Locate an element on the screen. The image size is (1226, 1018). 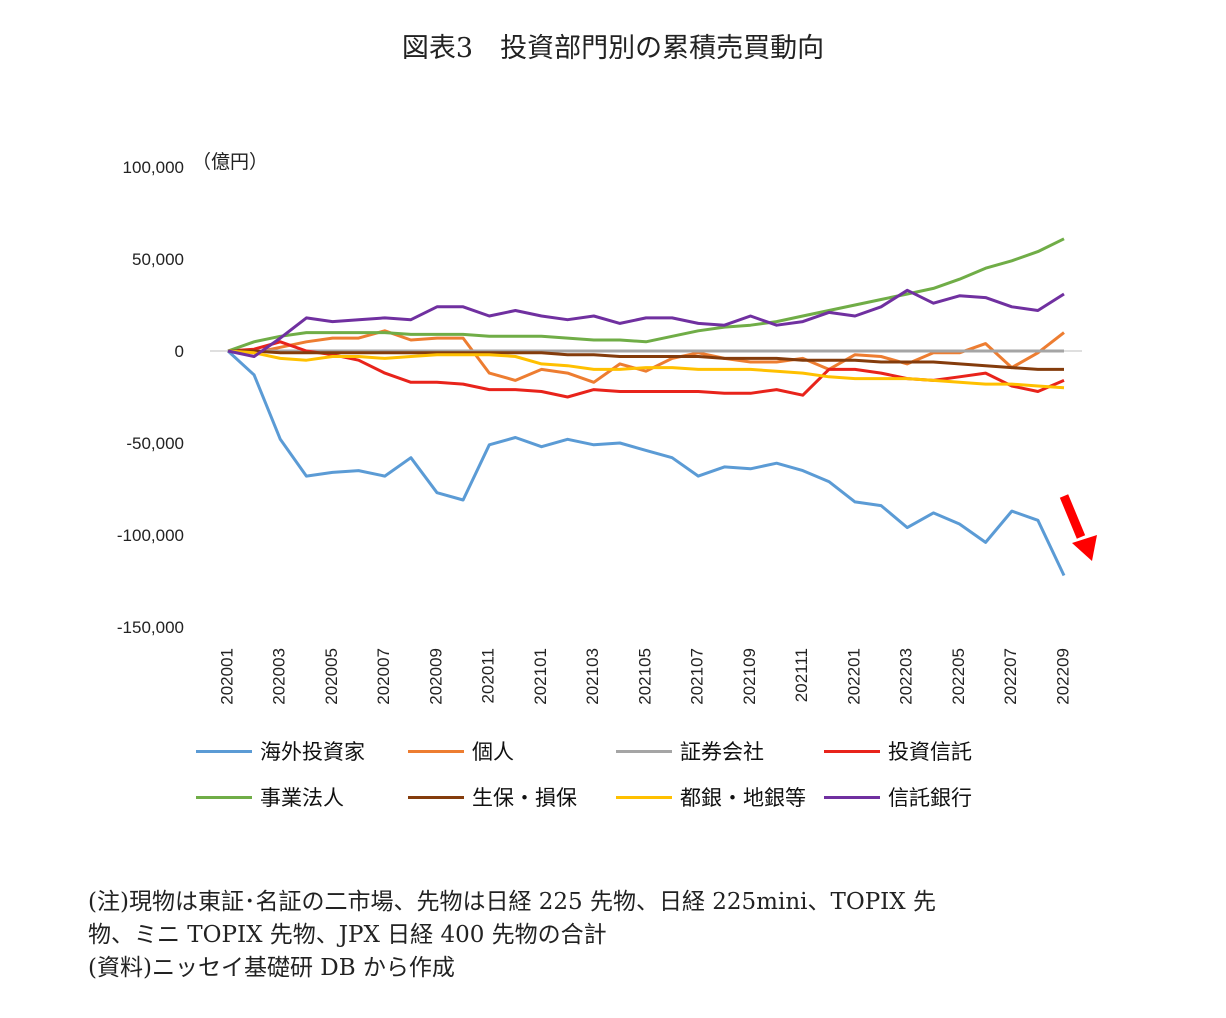
legend-label: 個人 is located at coordinates (493, 752).